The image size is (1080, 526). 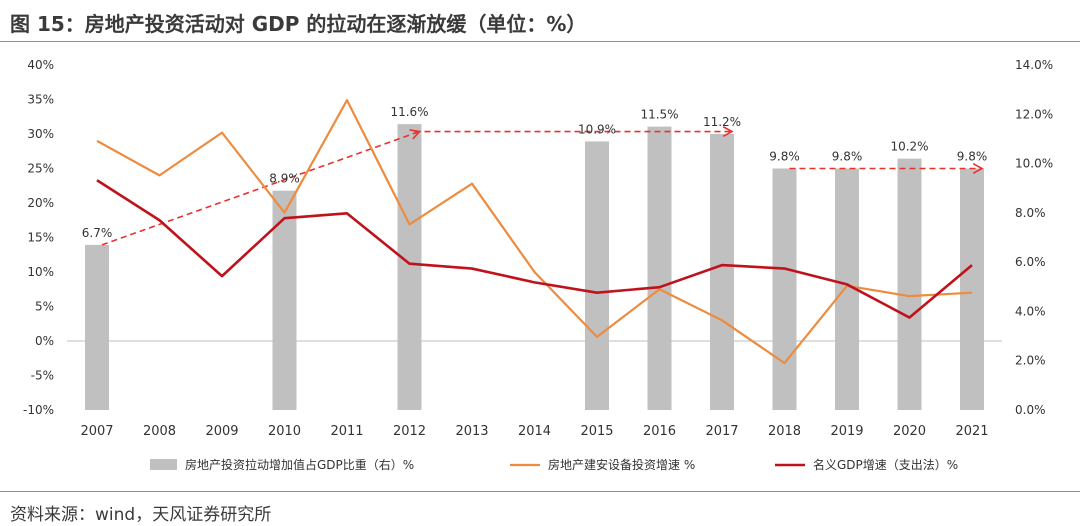 I want to click on x-tick-label: 2008, so click(x=159, y=431).